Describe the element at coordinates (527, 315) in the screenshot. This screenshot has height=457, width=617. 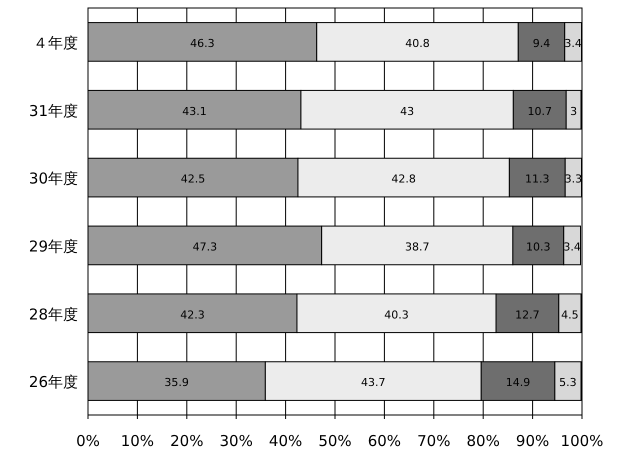
I see `data-label: 12.7` at that location.